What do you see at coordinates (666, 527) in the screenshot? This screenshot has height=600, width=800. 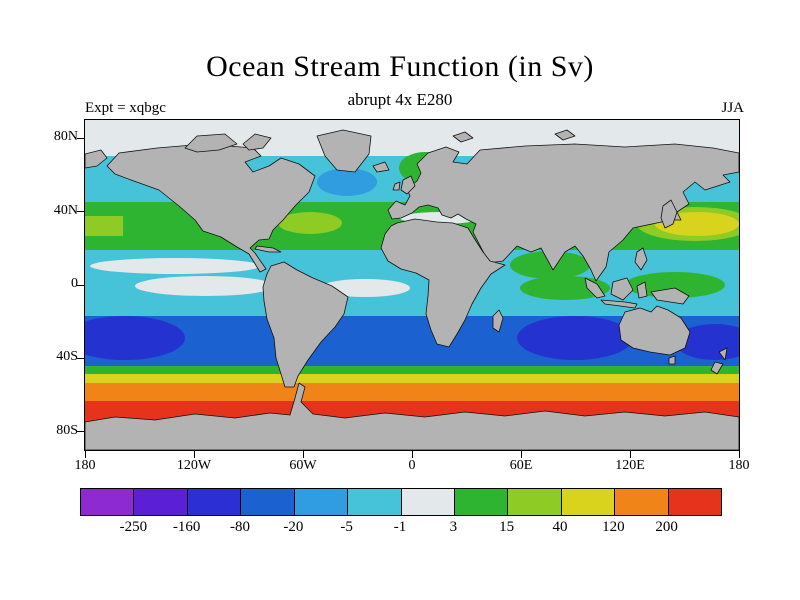 I see `colorbar-tick-label: 200` at bounding box center [666, 527].